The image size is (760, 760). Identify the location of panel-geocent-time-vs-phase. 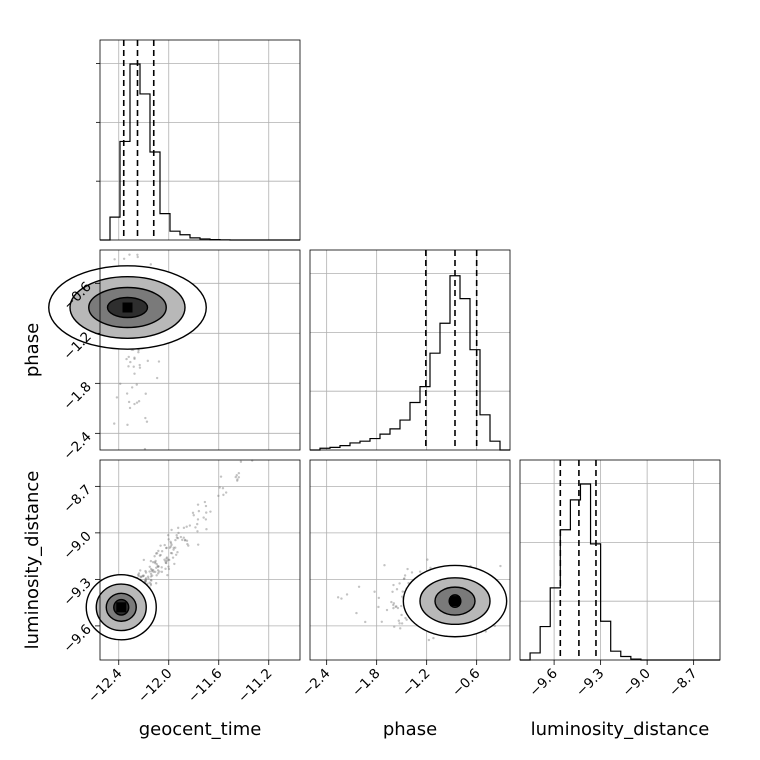
(200, 350).